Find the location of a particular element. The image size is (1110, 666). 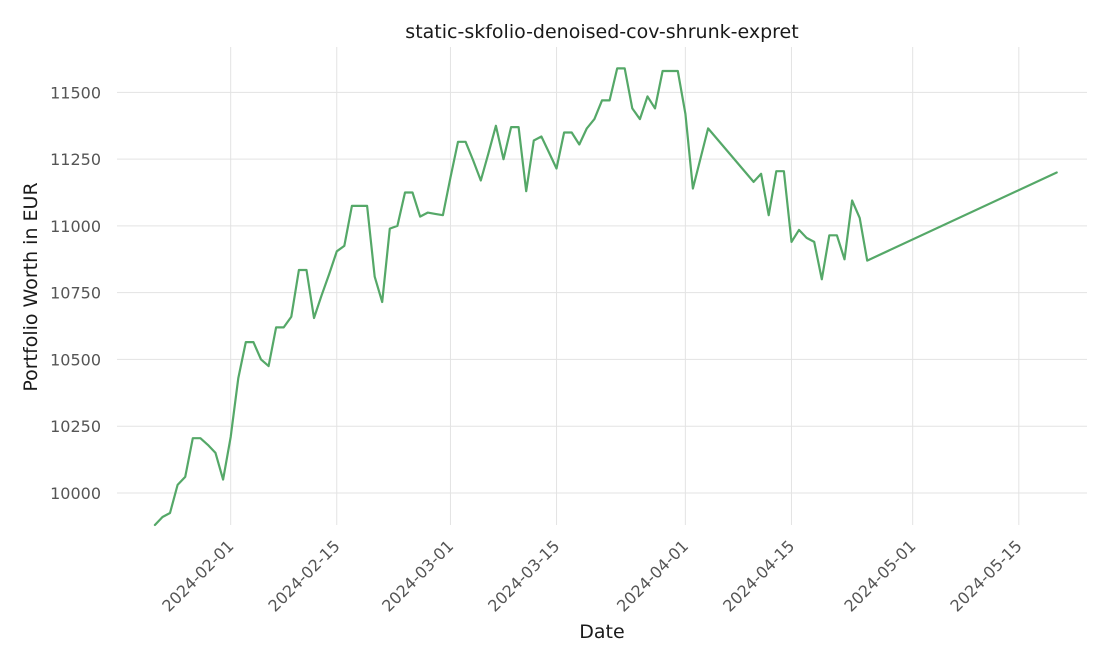

x-axis-label: Date is located at coordinates (601, 632).